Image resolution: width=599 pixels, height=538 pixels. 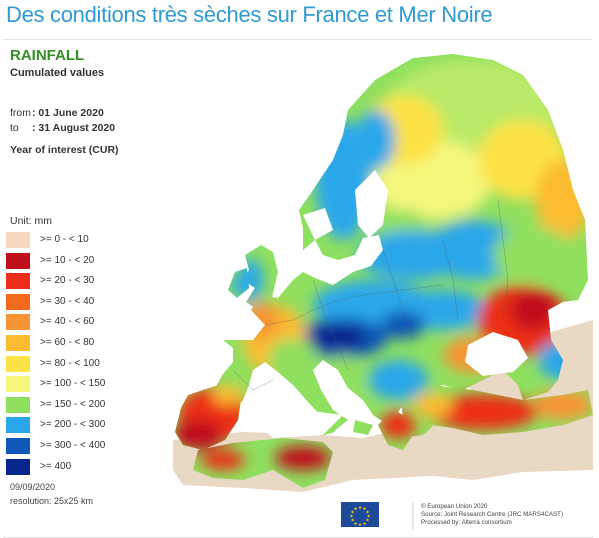 I want to click on legend-label: >= 10 - < 20, so click(x=67, y=260).